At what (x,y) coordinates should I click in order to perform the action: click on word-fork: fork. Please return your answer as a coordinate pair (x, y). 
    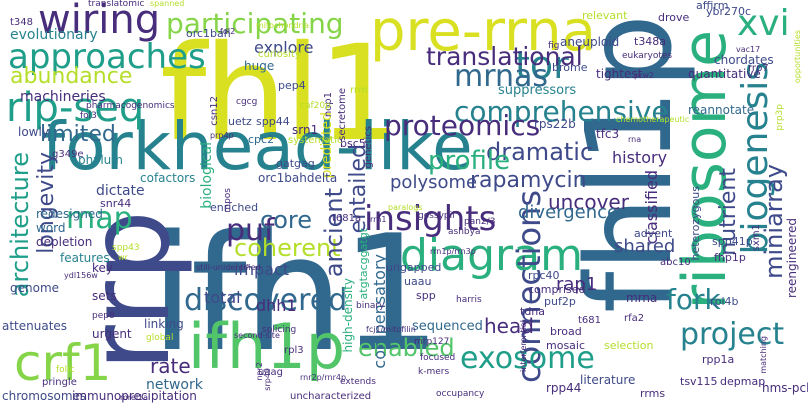
    Looking at the image, I should click on (693, 299).